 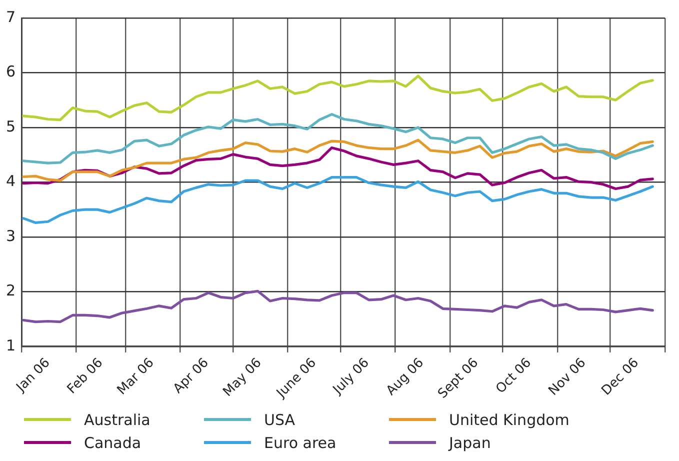 What do you see at coordinates (117, 419) in the screenshot?
I see `legend-label: Australia` at bounding box center [117, 419].